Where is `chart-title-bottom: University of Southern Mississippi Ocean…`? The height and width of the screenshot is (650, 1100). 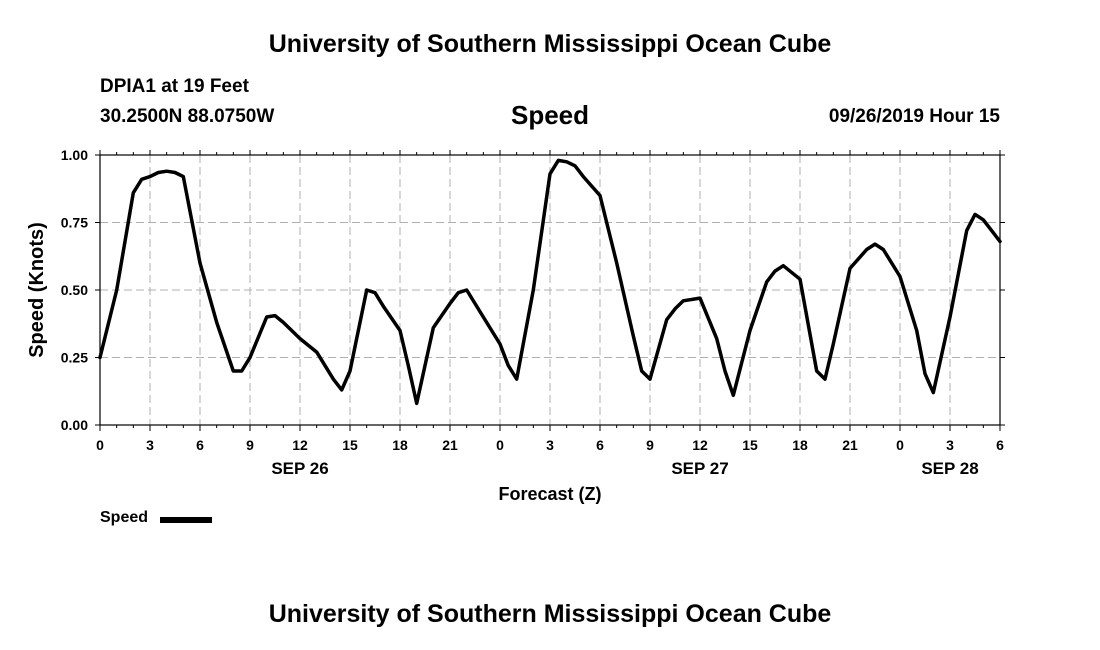
chart-title-bottom: University of Southern Mississippi Ocean… is located at coordinates (550, 614).